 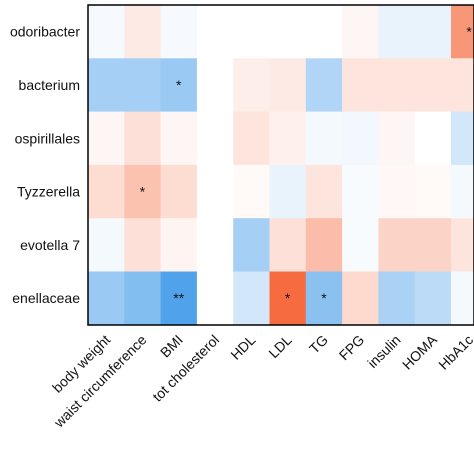 What do you see at coordinates (45, 32) in the screenshot?
I see `row-label: odoribacter` at bounding box center [45, 32].